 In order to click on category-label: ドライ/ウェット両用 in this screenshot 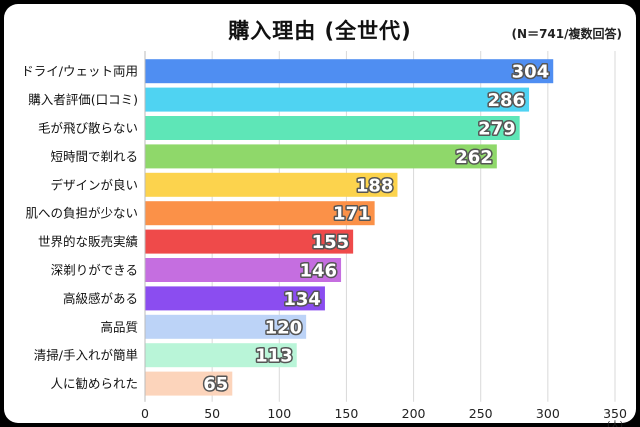, I will do `click(79, 71)`.